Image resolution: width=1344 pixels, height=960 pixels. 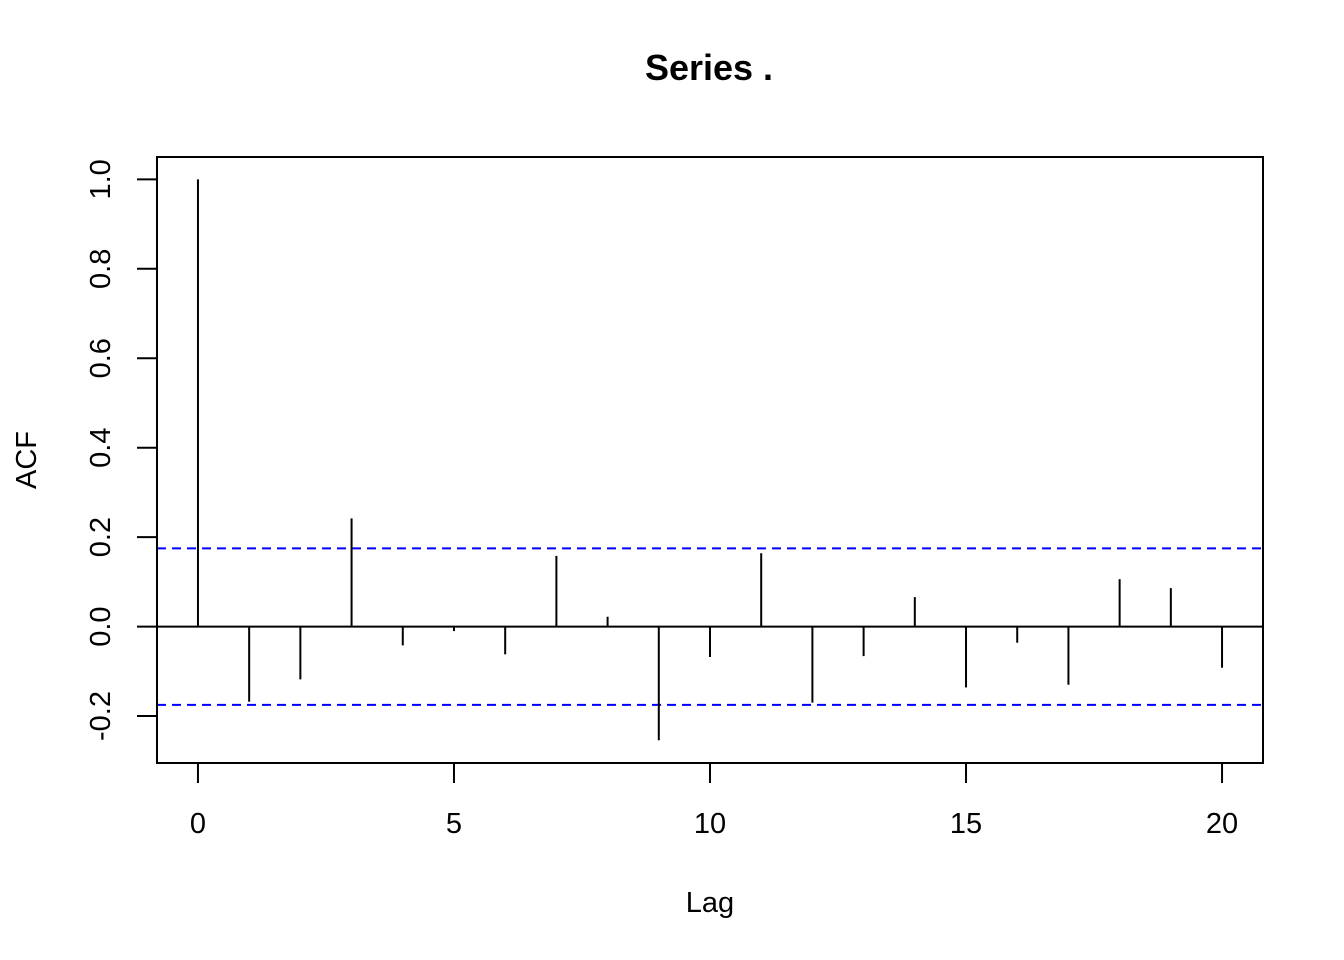 I want to click on x-axis: 0 5 10 15 20, so click(x=714, y=801).